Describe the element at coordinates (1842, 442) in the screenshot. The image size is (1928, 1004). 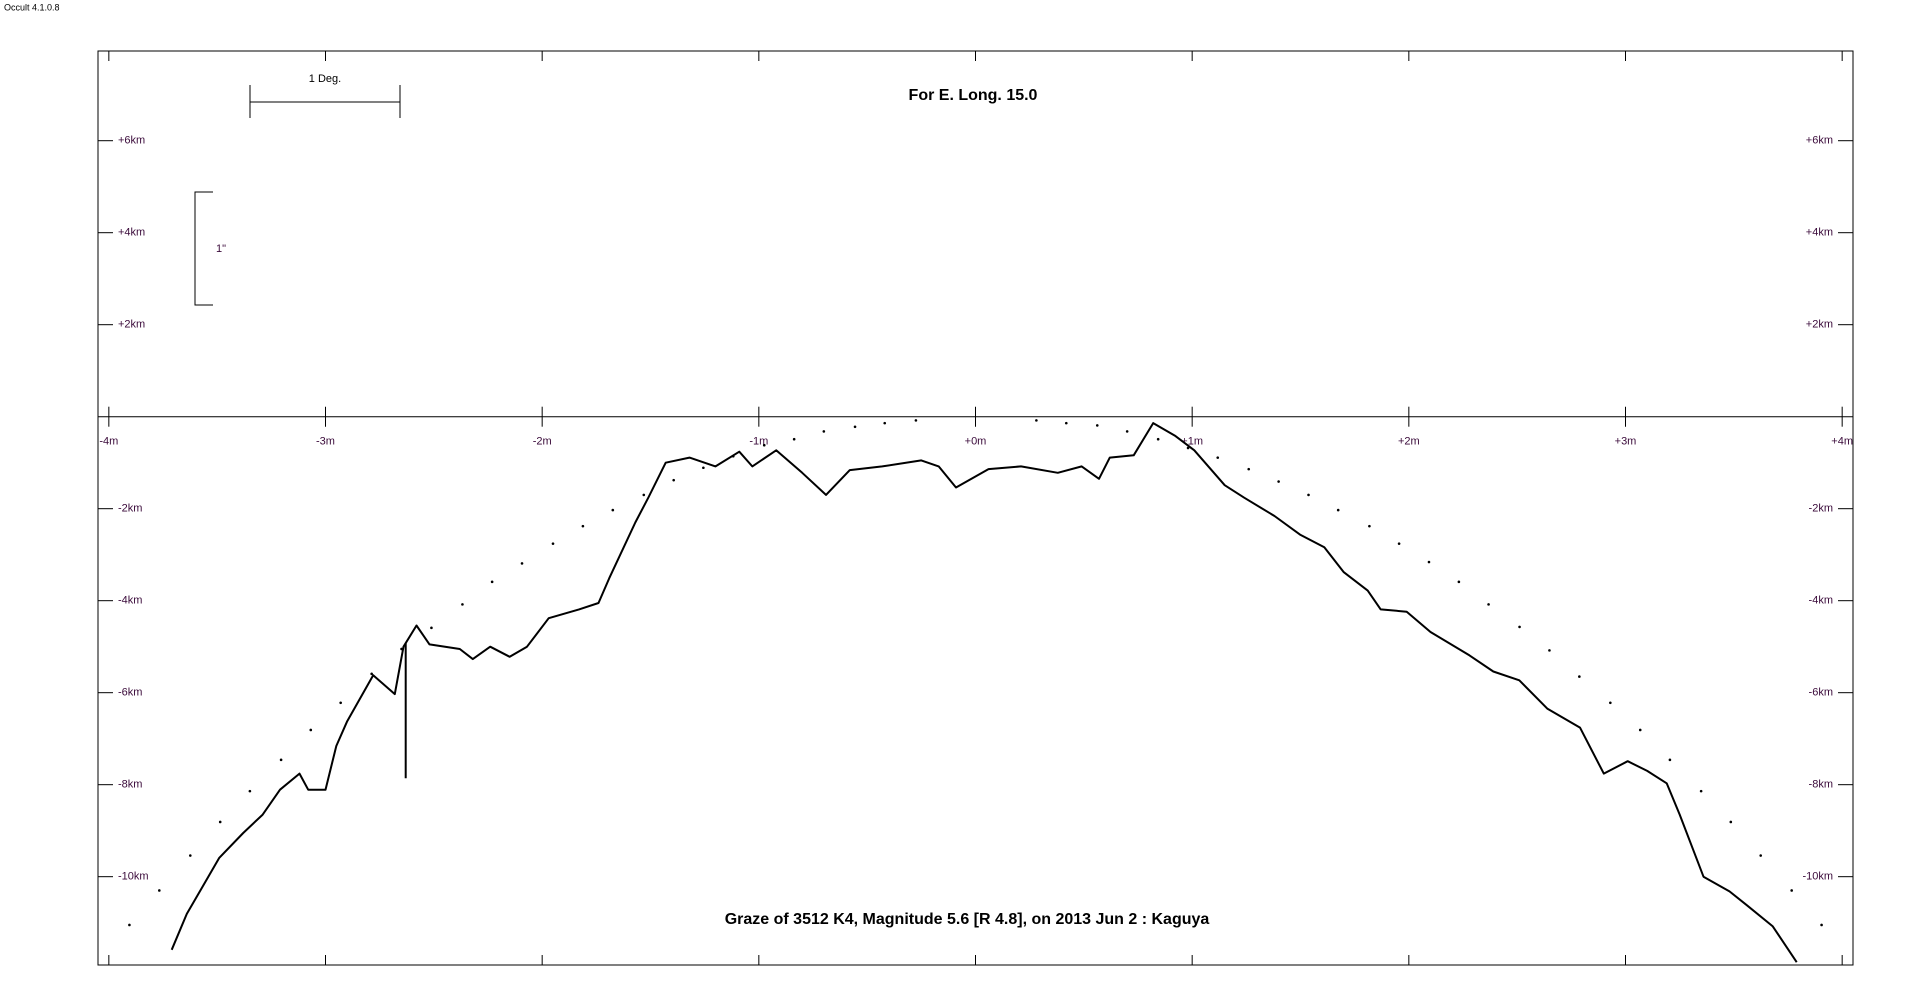
I see `x-tick-label: +4m` at that location.